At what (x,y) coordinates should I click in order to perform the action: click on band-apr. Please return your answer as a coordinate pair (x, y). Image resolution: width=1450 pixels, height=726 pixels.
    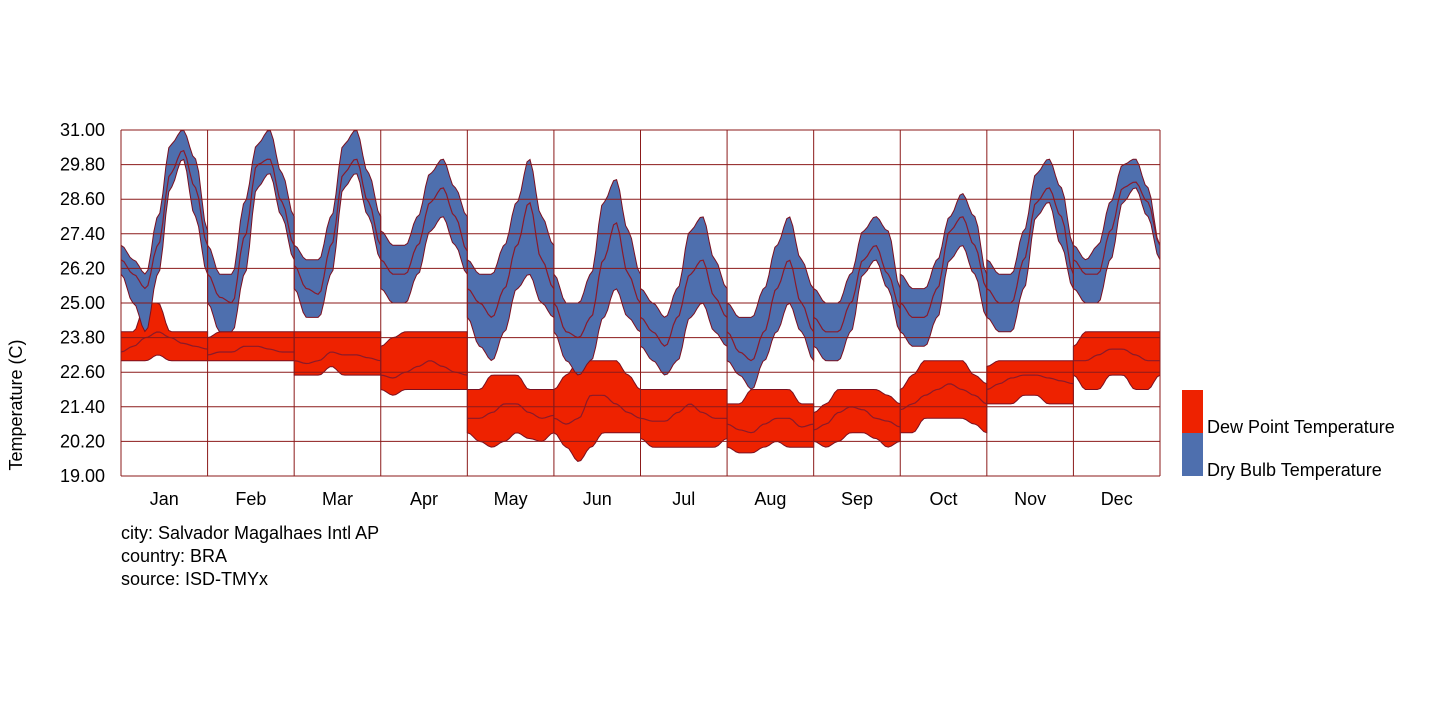
    Looking at the image, I should click on (424, 231).